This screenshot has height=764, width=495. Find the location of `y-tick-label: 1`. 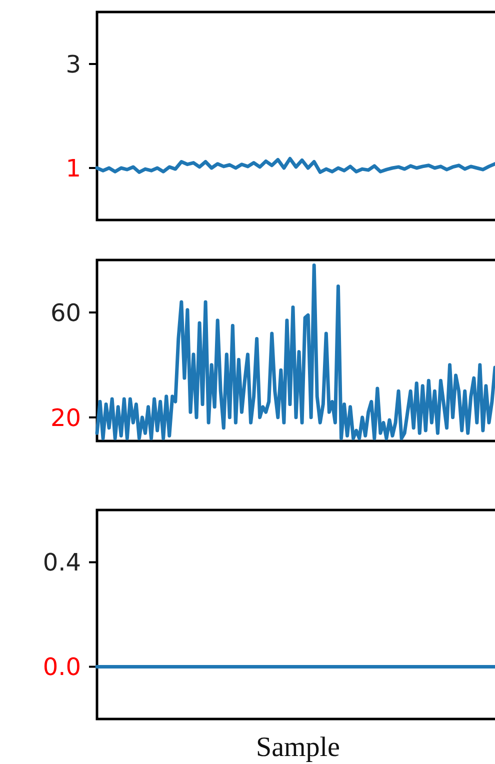

y-tick-label: 1 is located at coordinates (73, 168).